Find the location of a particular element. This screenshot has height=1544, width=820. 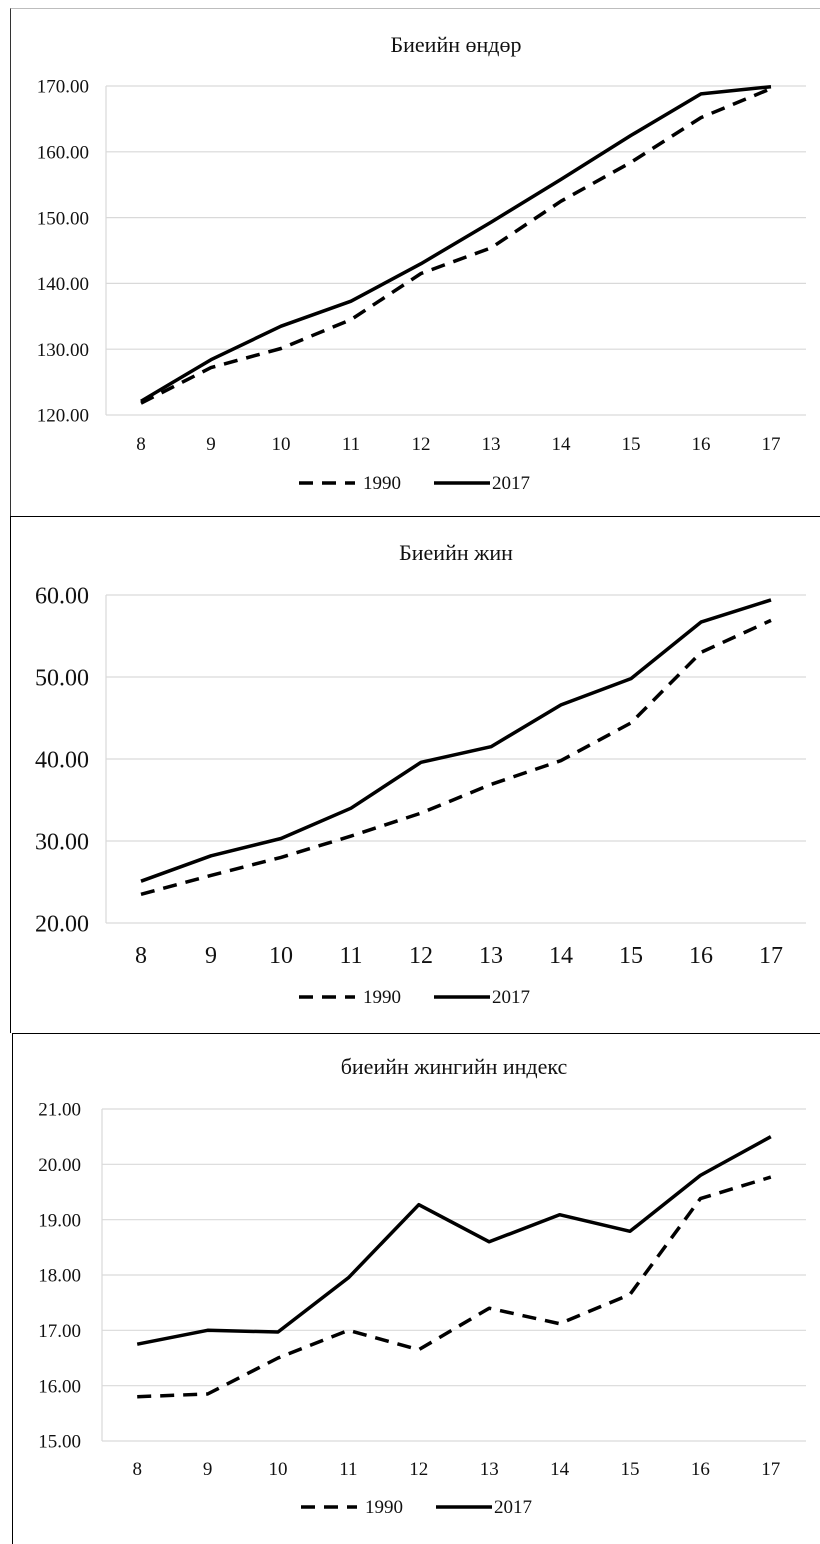

chart-title: биеийн жингийн индекс is located at coordinates (454, 1066).